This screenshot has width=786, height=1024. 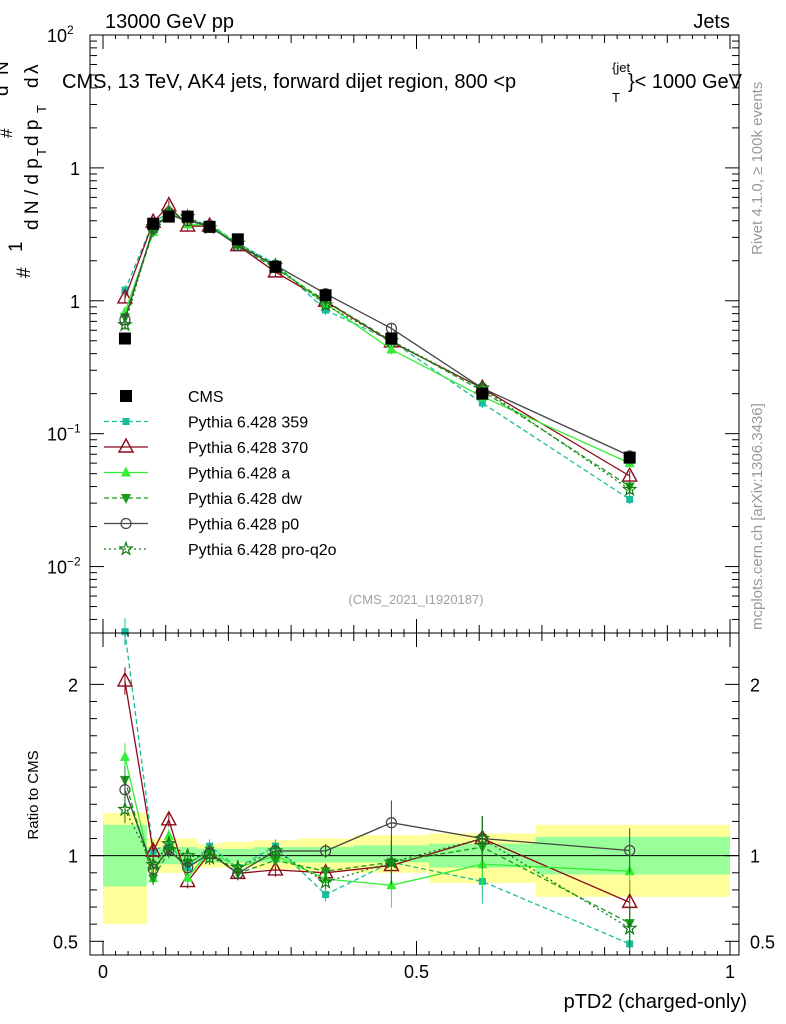 What do you see at coordinates (711, 22) in the screenshot?
I see `header-right: Jets` at bounding box center [711, 22].